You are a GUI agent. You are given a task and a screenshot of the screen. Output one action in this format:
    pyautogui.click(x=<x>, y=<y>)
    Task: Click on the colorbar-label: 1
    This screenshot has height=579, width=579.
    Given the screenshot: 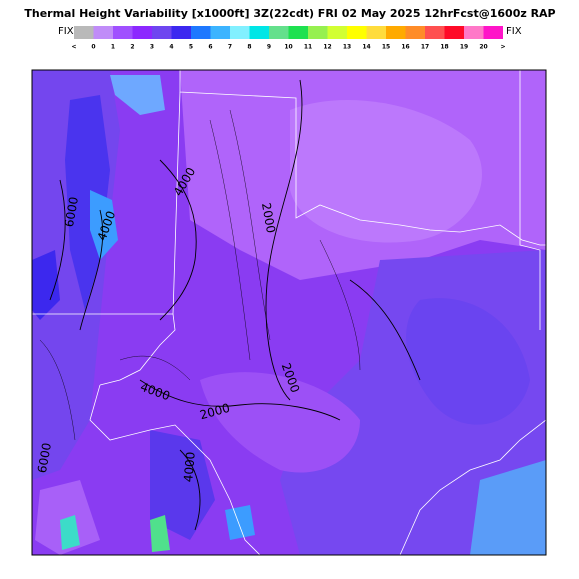 What is the action you would take?
    pyautogui.click(x=113, y=47)
    